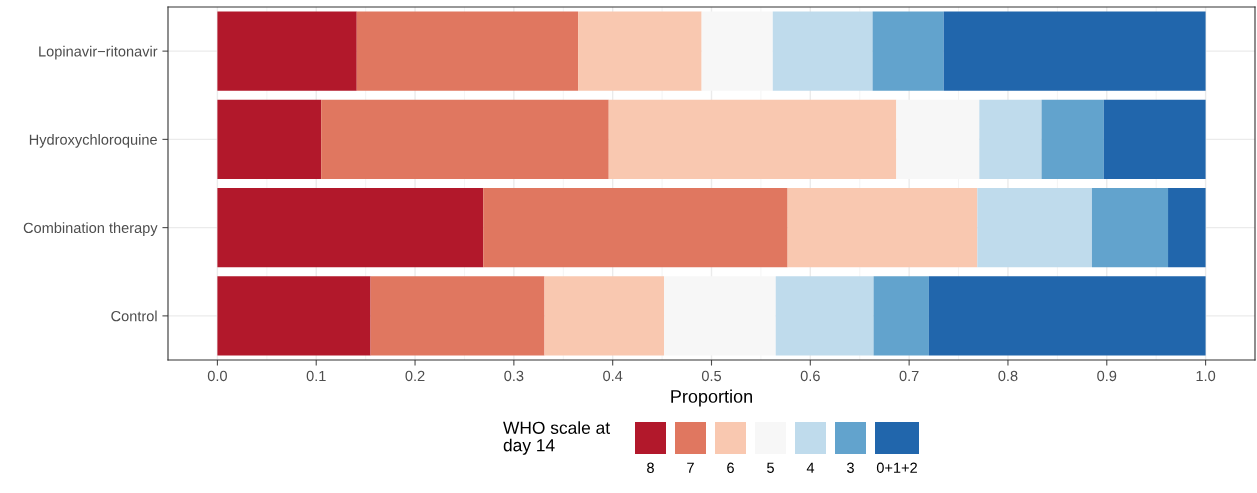 The image size is (1257, 493). What do you see at coordinates (711, 398) in the screenshot?
I see `x-axis-title: Proportion` at bounding box center [711, 398].